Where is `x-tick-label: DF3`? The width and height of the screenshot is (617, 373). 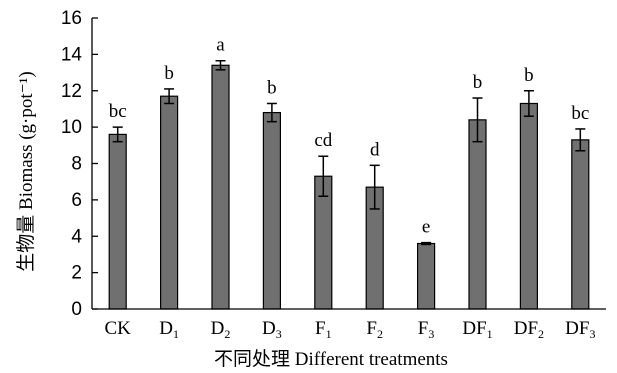
x-tick-label: DF3 is located at coordinates (580, 329).